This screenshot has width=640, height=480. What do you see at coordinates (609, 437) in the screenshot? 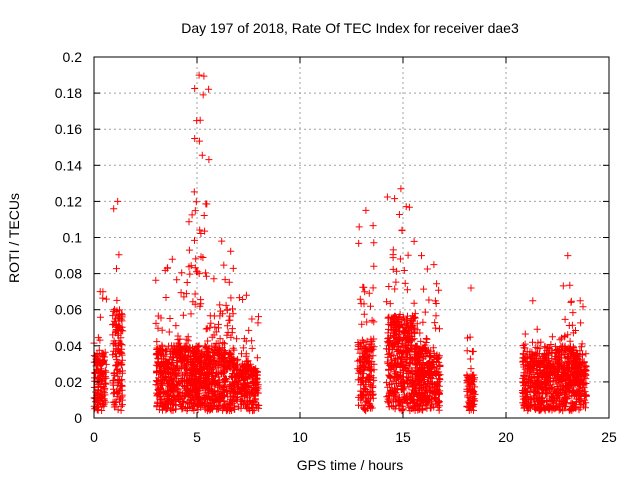
I see `x-tick-label: 25` at bounding box center [609, 437].